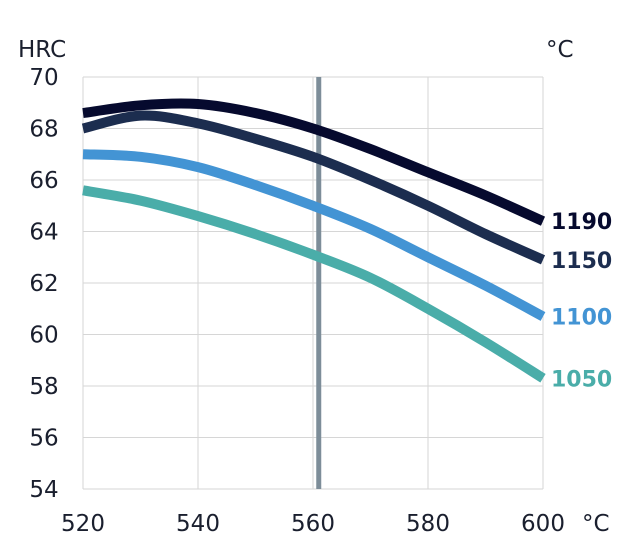  What do you see at coordinates (43, 181) in the screenshot?
I see `y-tick-label: 66` at bounding box center [43, 181].